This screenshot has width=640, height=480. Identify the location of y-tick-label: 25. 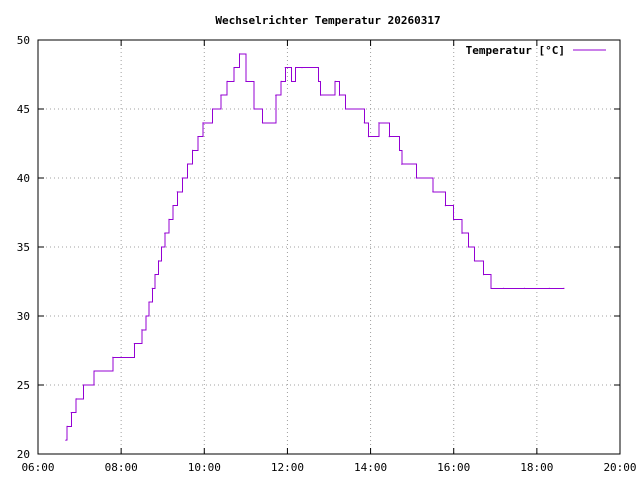
(23, 385).